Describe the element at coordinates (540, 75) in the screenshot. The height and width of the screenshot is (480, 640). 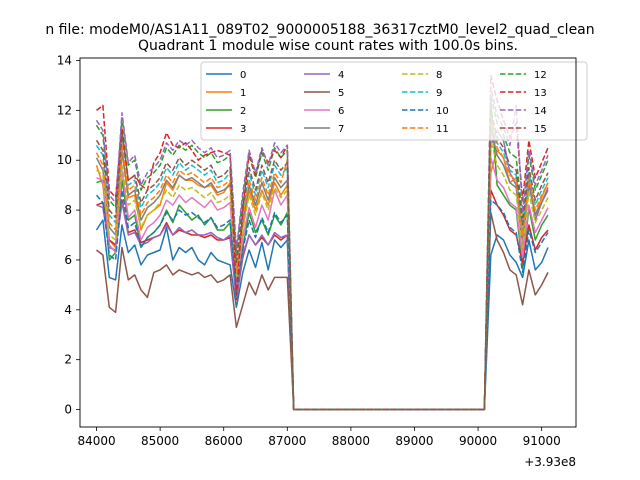
I see `legend-label-12: 12` at that location.